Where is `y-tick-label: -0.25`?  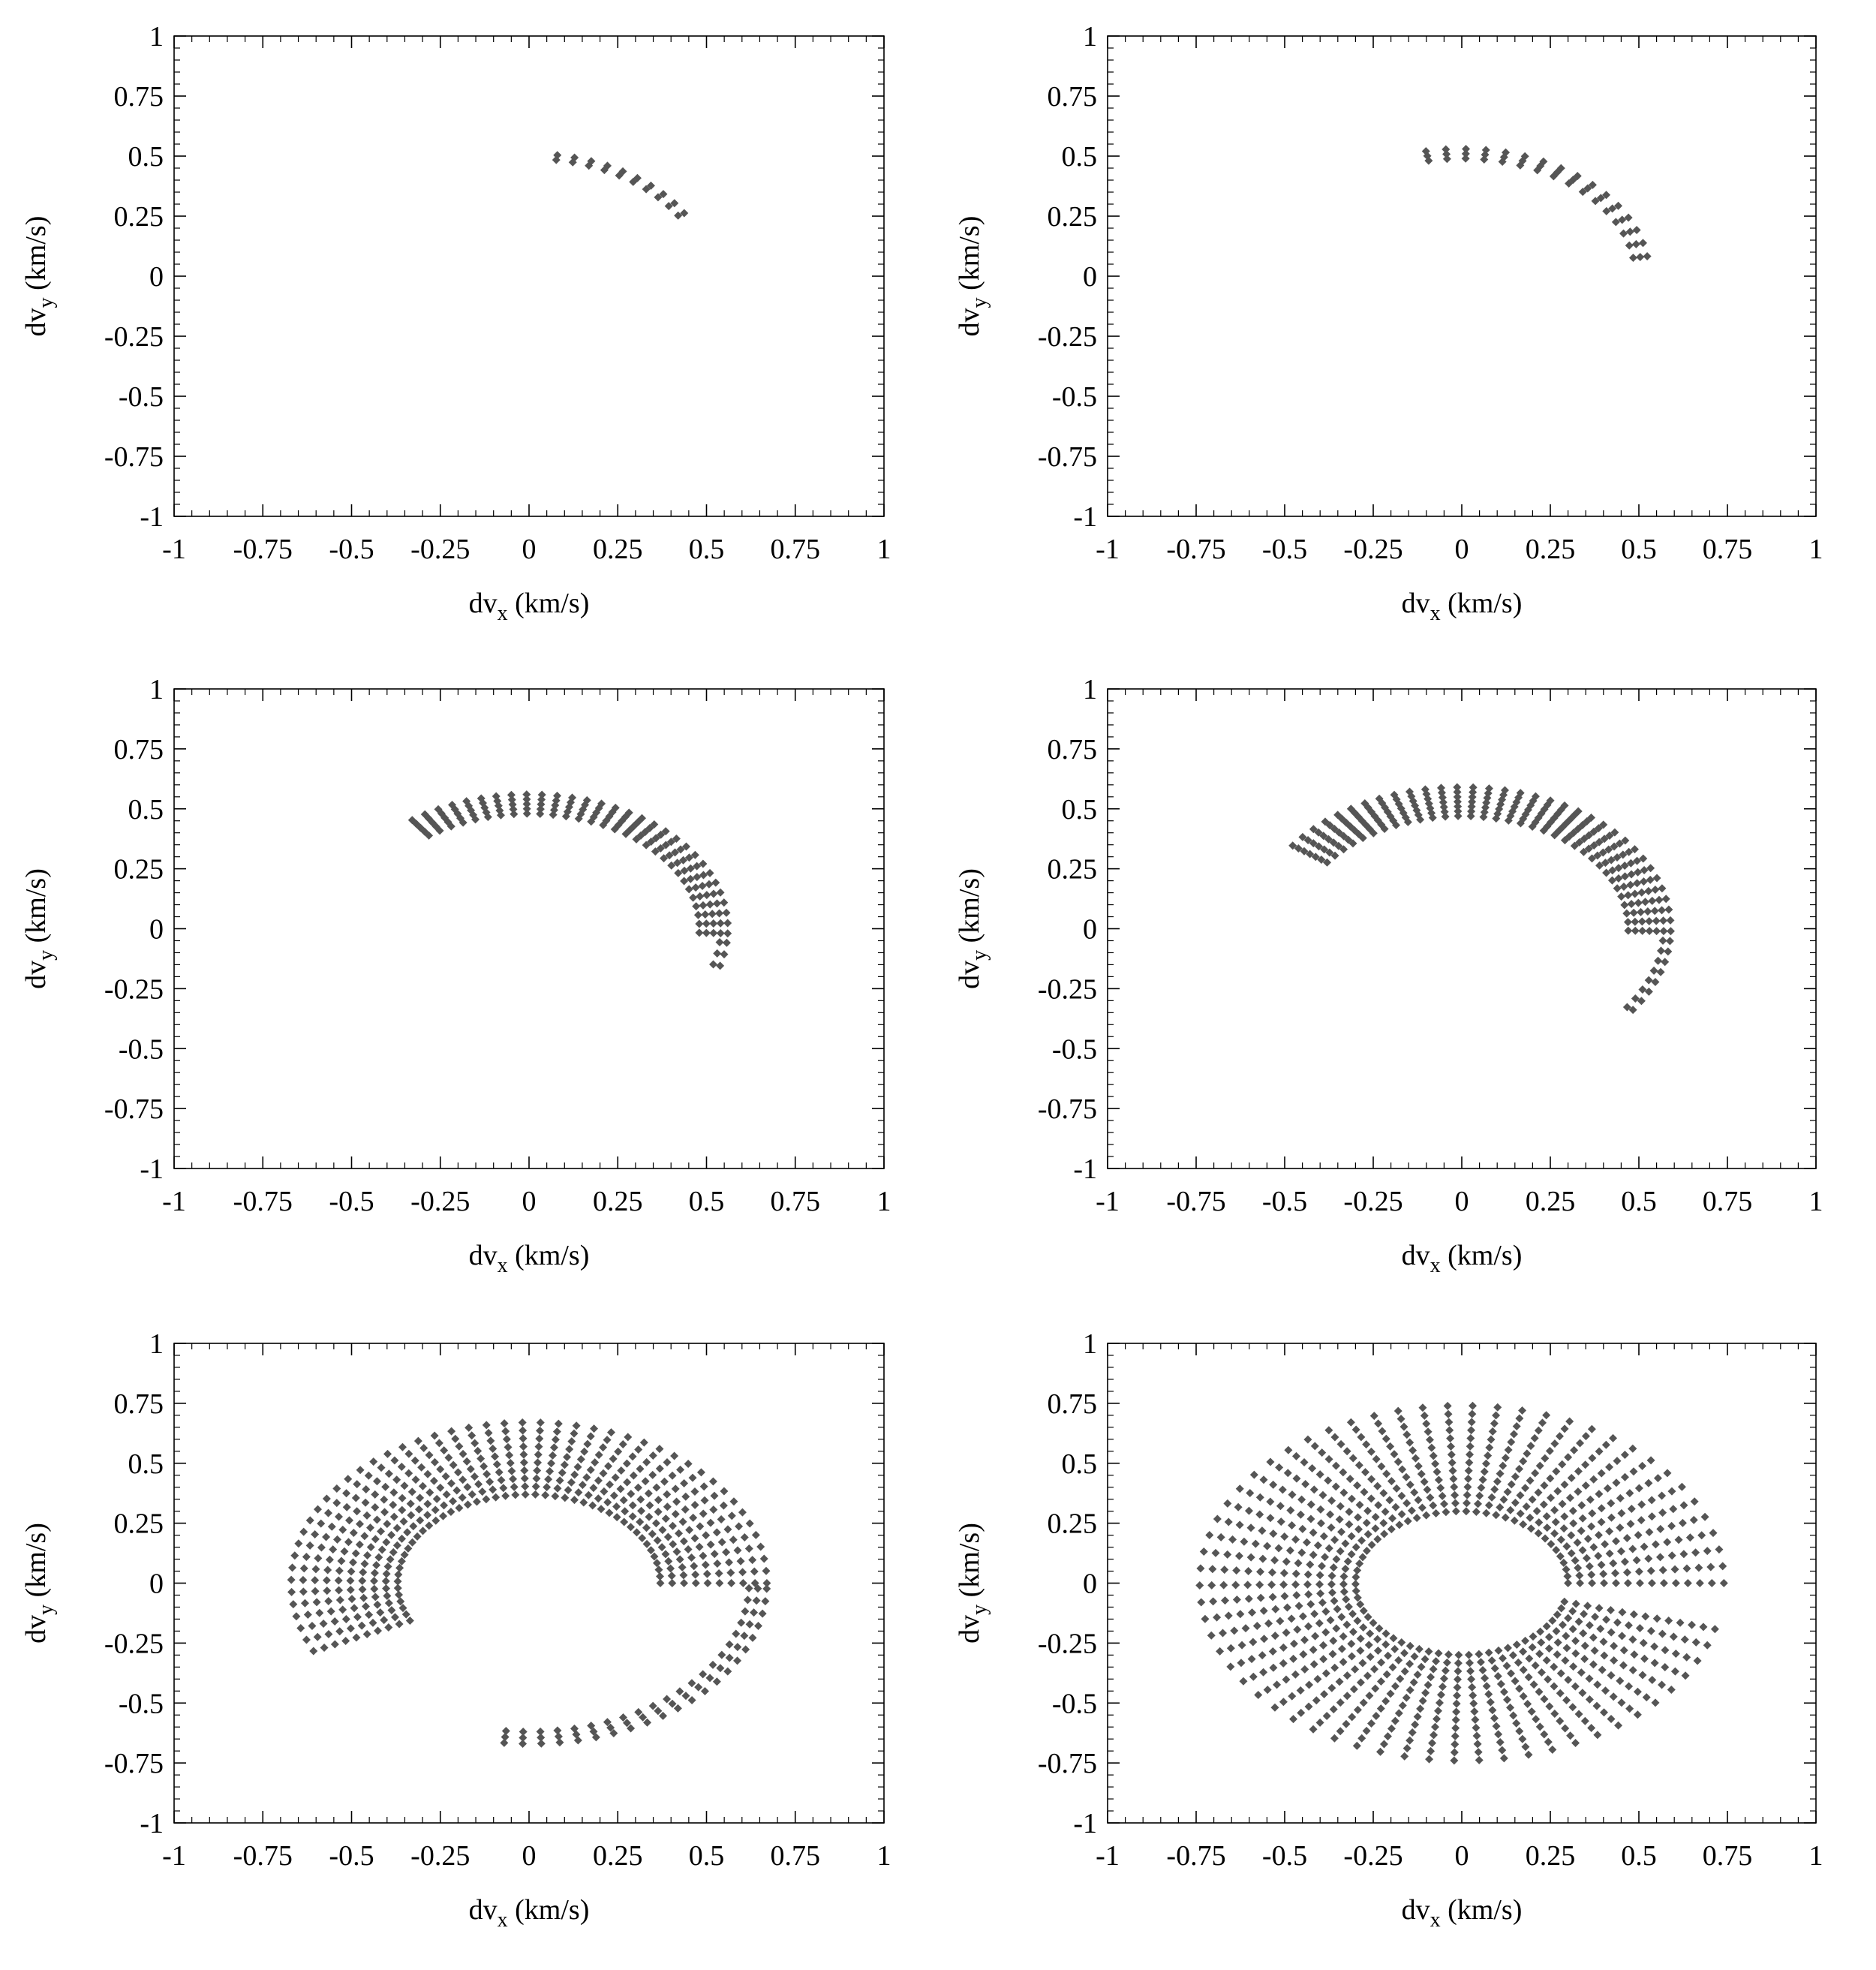 y-tick-label: -0.25 is located at coordinates (1067, 1643).